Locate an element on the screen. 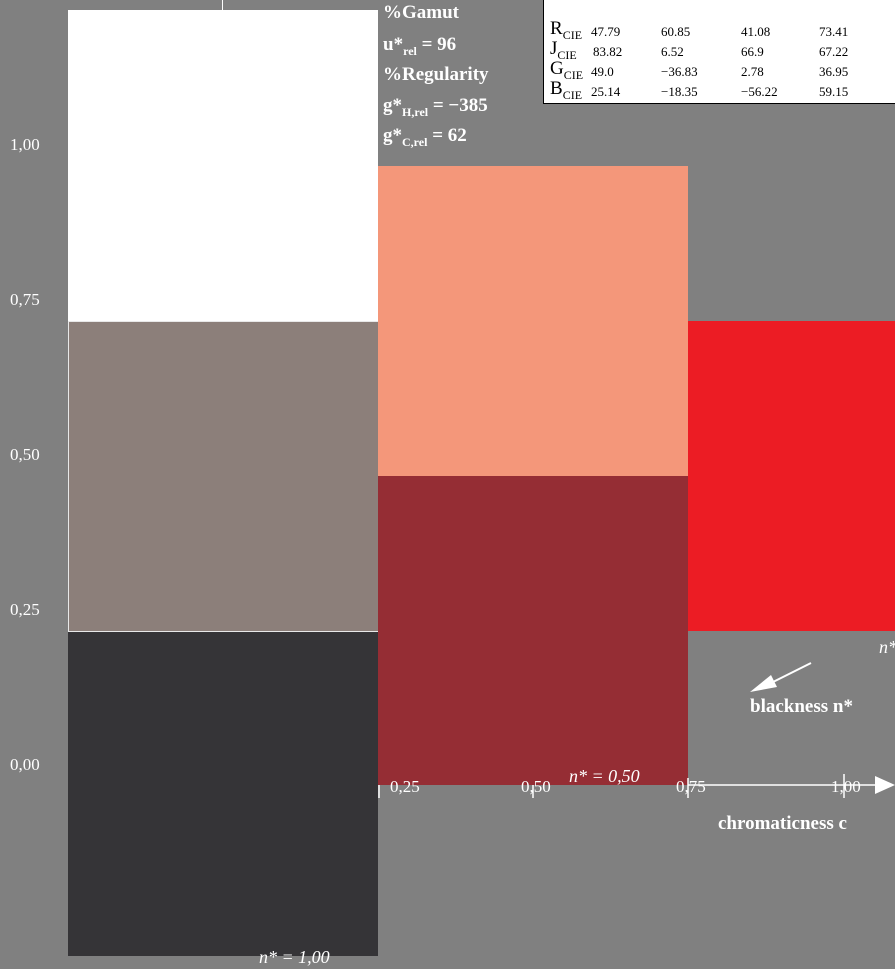 The width and height of the screenshot is (895, 969). u-rel-symbol: u* is located at coordinates (393, 44).